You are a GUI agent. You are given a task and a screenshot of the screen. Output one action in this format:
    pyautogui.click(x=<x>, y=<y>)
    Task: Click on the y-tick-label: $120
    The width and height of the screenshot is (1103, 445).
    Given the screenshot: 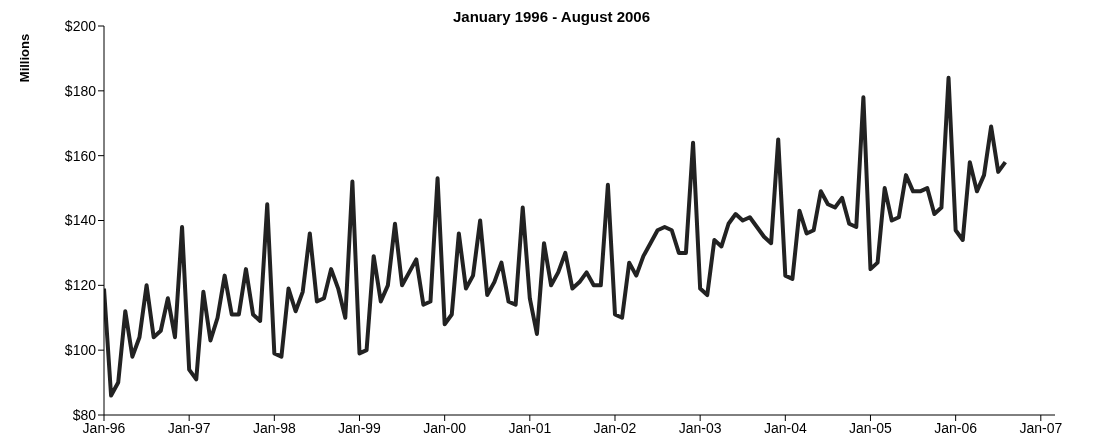 What is the action you would take?
    pyautogui.click(x=80, y=285)
    